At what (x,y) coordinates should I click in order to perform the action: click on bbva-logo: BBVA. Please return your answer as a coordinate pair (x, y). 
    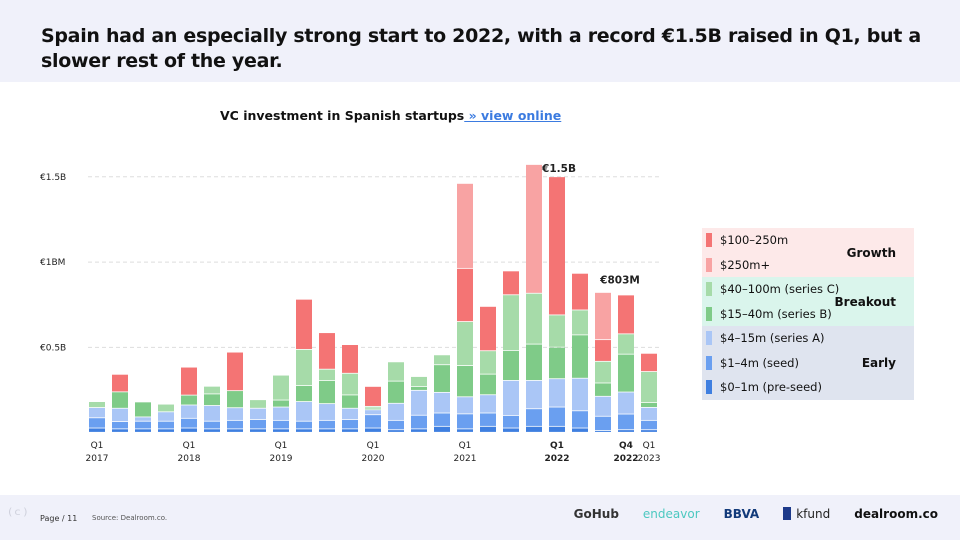
    Looking at the image, I should click on (741, 514).